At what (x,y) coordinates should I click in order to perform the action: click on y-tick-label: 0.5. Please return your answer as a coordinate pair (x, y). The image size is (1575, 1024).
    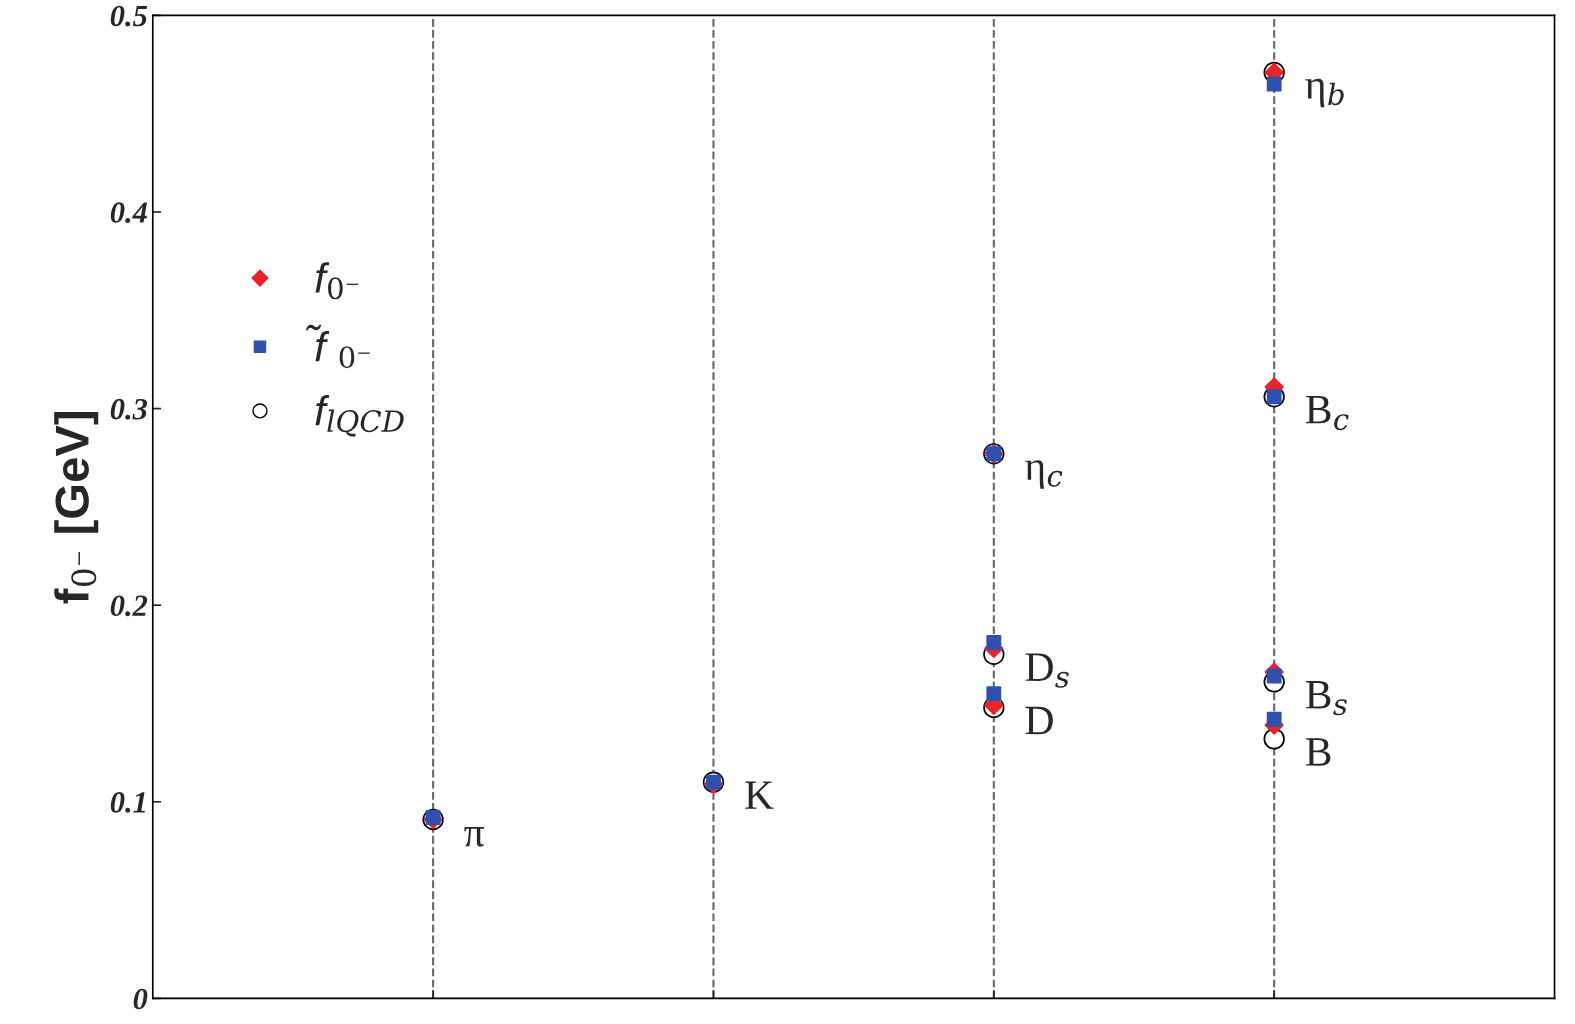
    Looking at the image, I should click on (129, 16).